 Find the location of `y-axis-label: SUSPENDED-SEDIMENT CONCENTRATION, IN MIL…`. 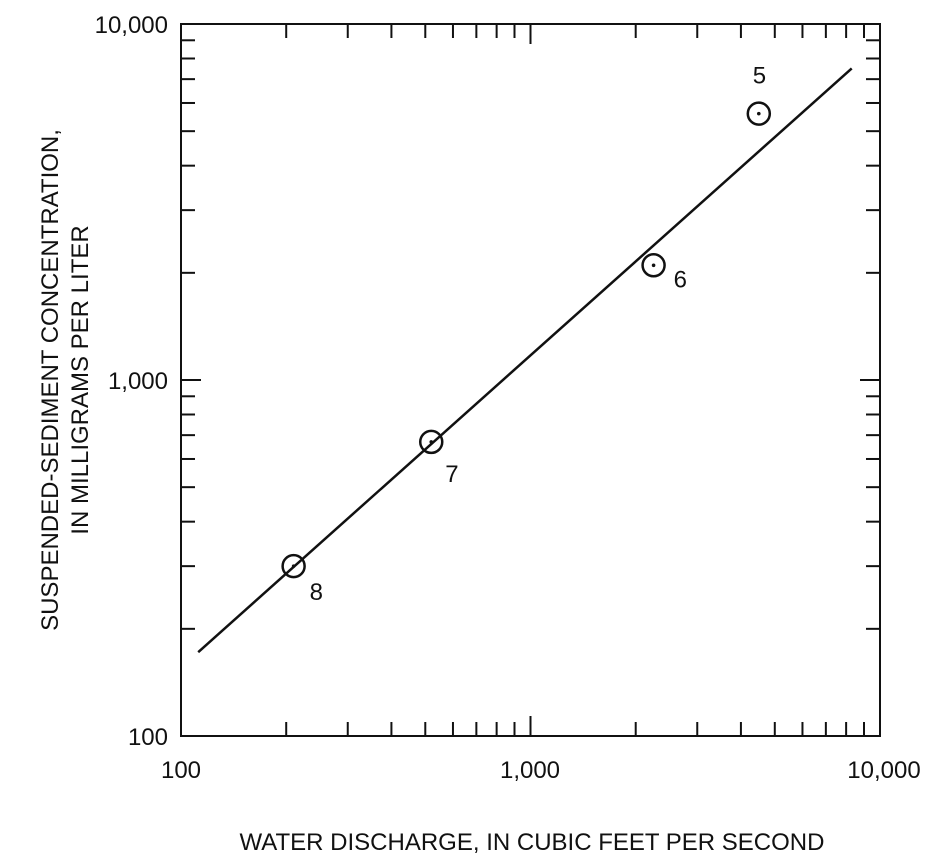

y-axis-label: SUSPENDED-SEDIMENT CONCENTRATION, IN MIL… is located at coordinates (65, 380).